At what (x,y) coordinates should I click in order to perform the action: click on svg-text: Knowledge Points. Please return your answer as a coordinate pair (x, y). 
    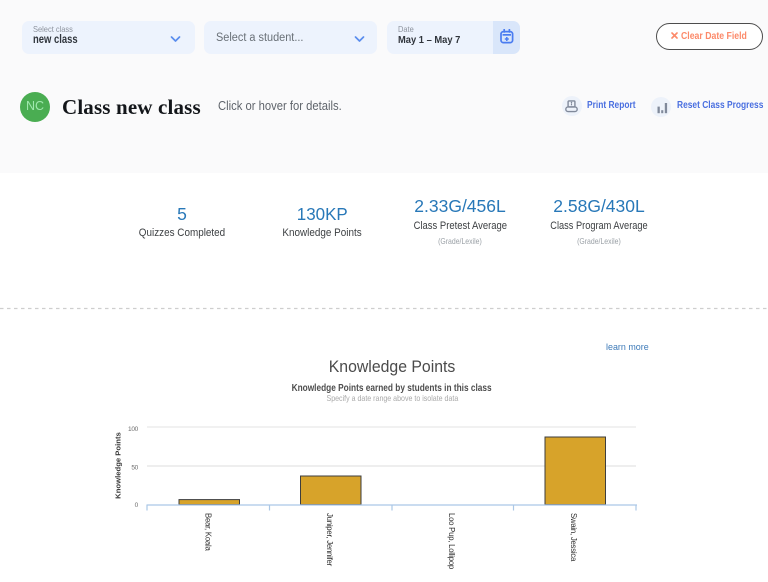
    Looking at the image, I should click on (118, 465).